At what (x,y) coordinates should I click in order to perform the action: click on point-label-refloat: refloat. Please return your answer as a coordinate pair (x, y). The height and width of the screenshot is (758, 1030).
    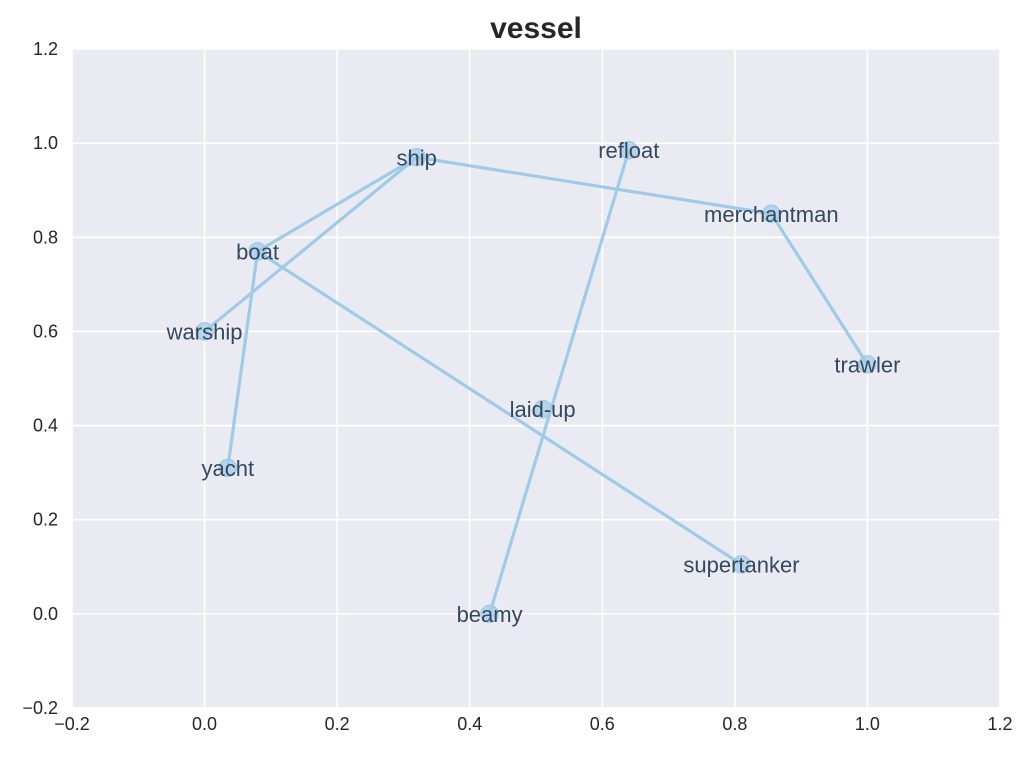
    Looking at the image, I should click on (628, 150).